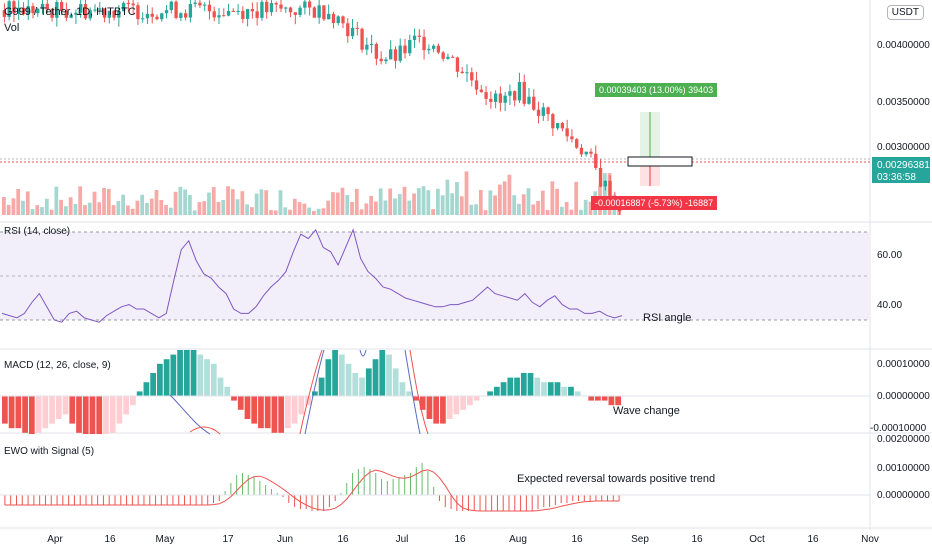 Image resolution: width=932 pixels, height=550 pixels. What do you see at coordinates (435, 392) in the screenshot?
I see `macd-pane` at bounding box center [435, 392].